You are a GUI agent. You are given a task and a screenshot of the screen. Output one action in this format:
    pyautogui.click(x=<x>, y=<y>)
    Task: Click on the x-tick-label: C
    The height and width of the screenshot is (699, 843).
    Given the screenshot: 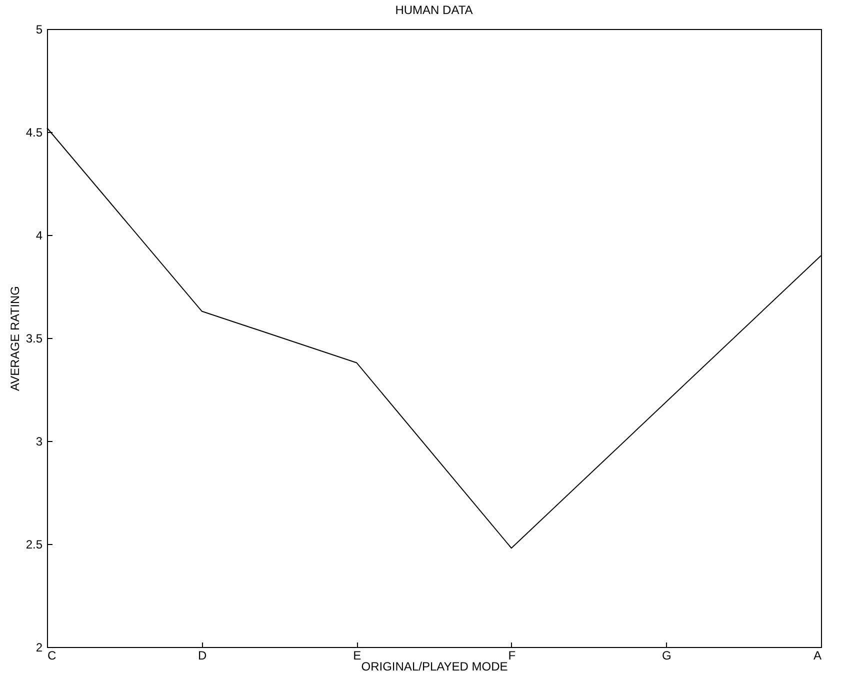 What is the action you would take?
    pyautogui.click(x=52, y=655)
    